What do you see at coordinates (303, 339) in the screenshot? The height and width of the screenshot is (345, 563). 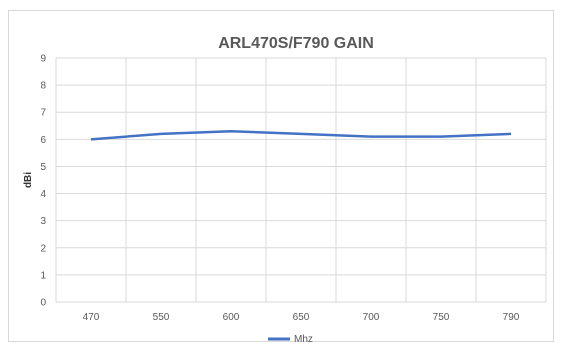 I see `legend-label: Mhz` at bounding box center [303, 339].